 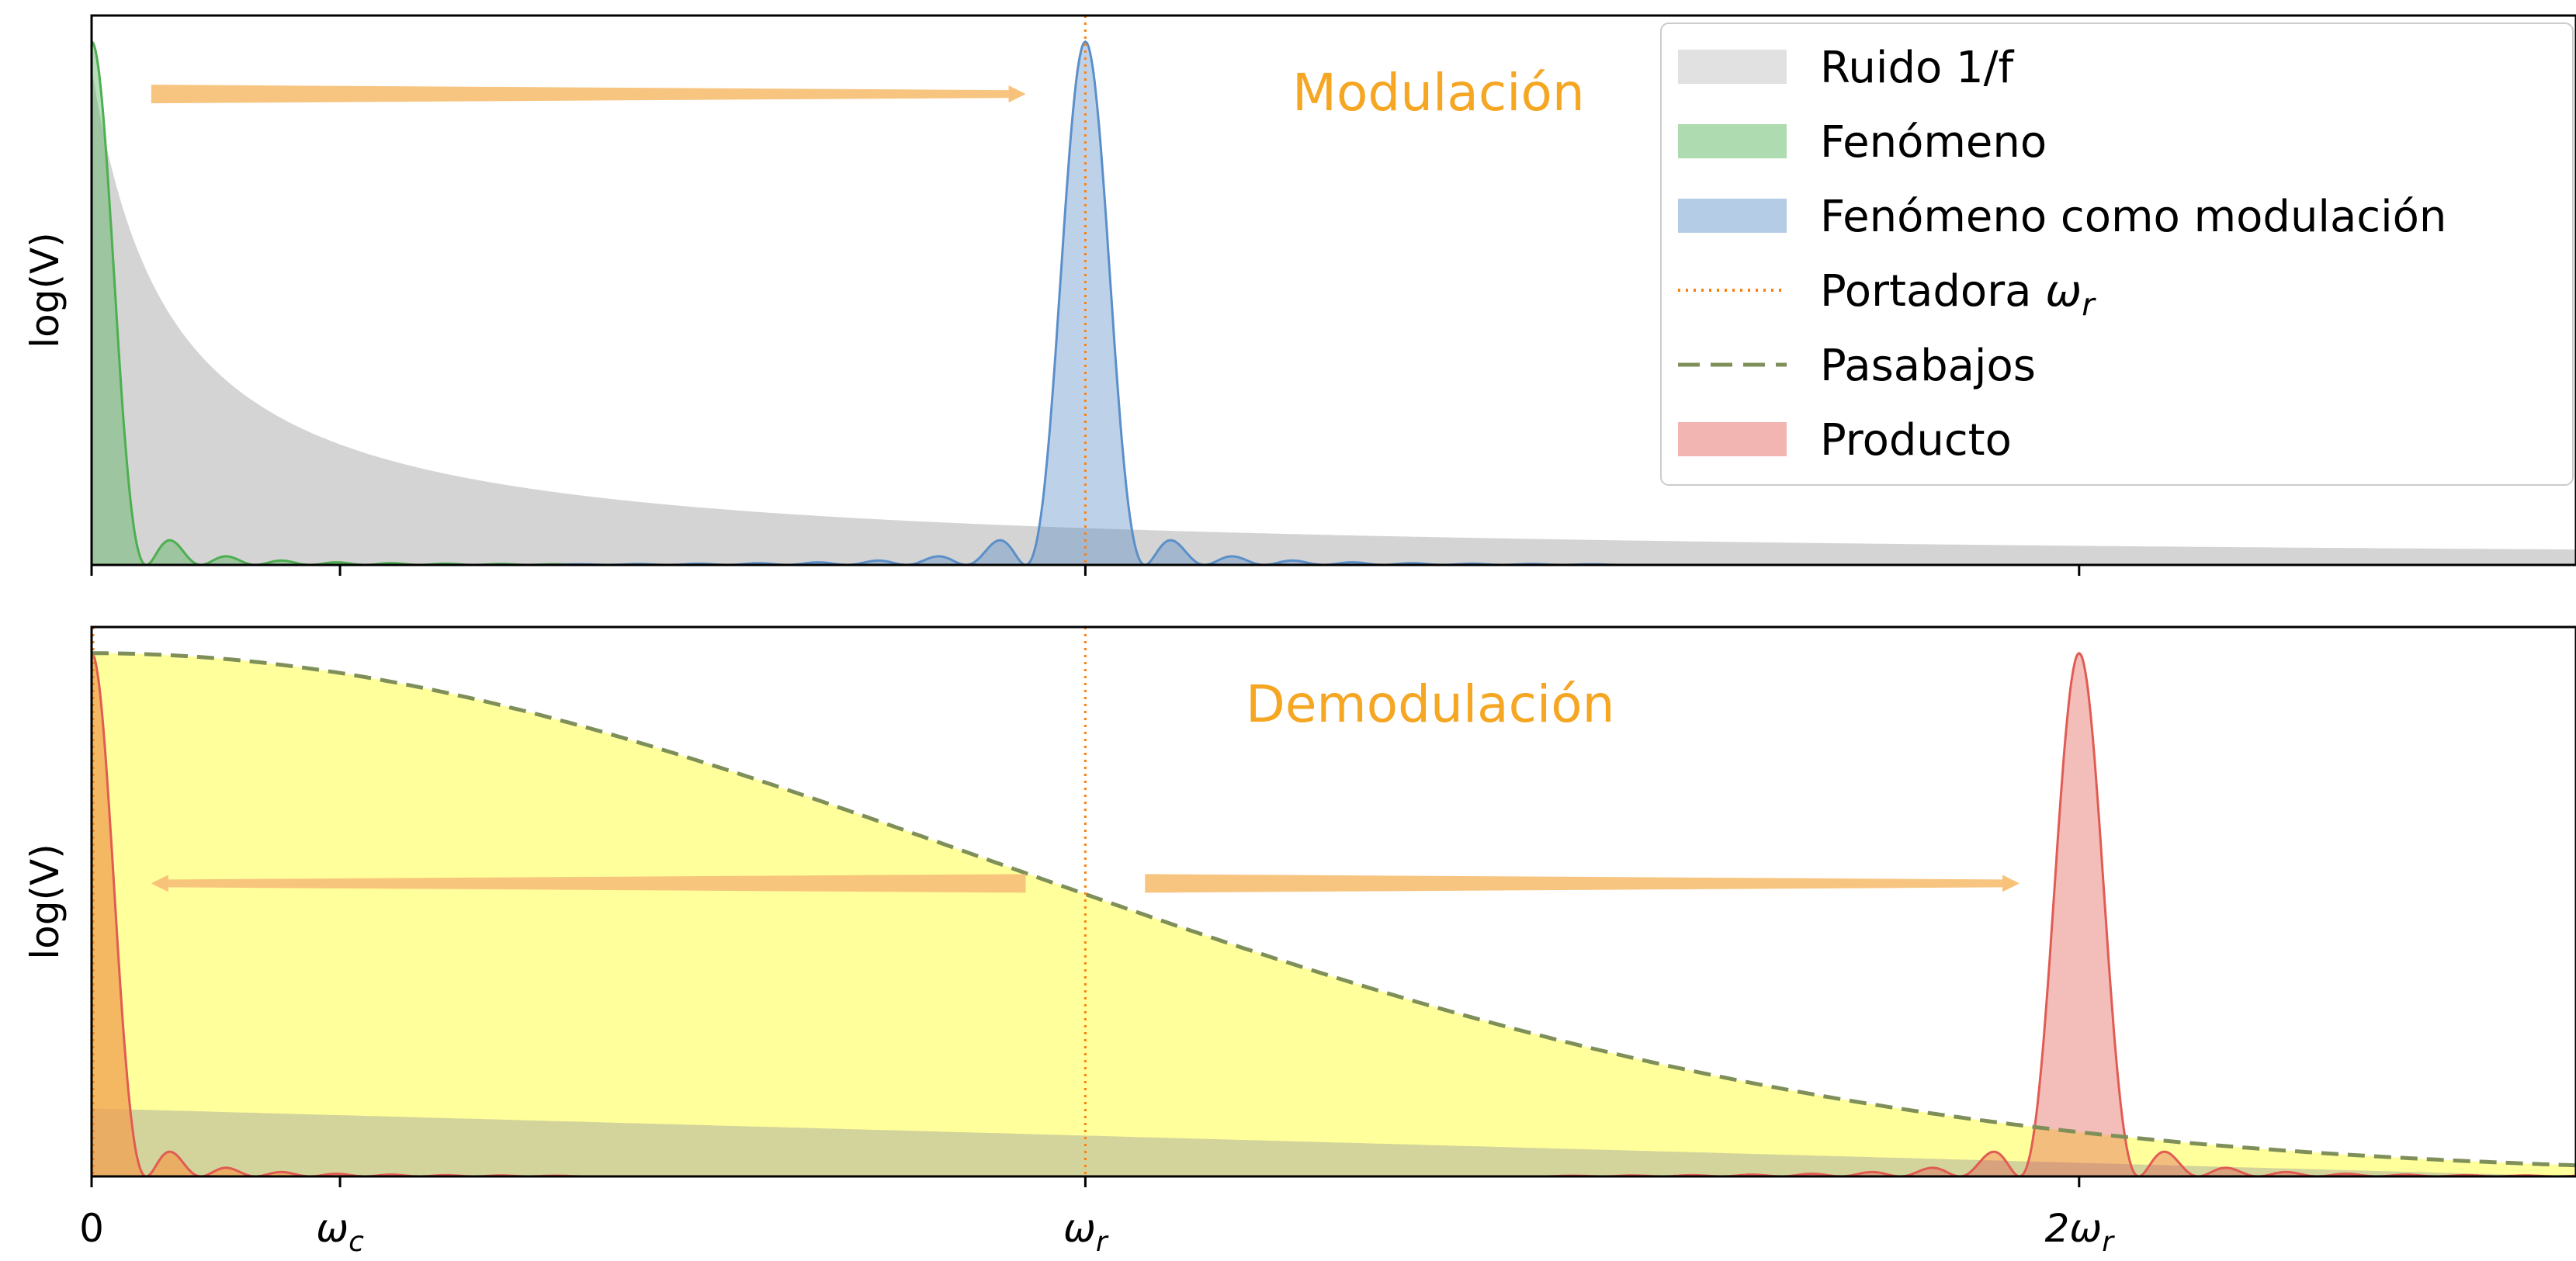 I want to click on legend-box, so click(x=2117, y=255).